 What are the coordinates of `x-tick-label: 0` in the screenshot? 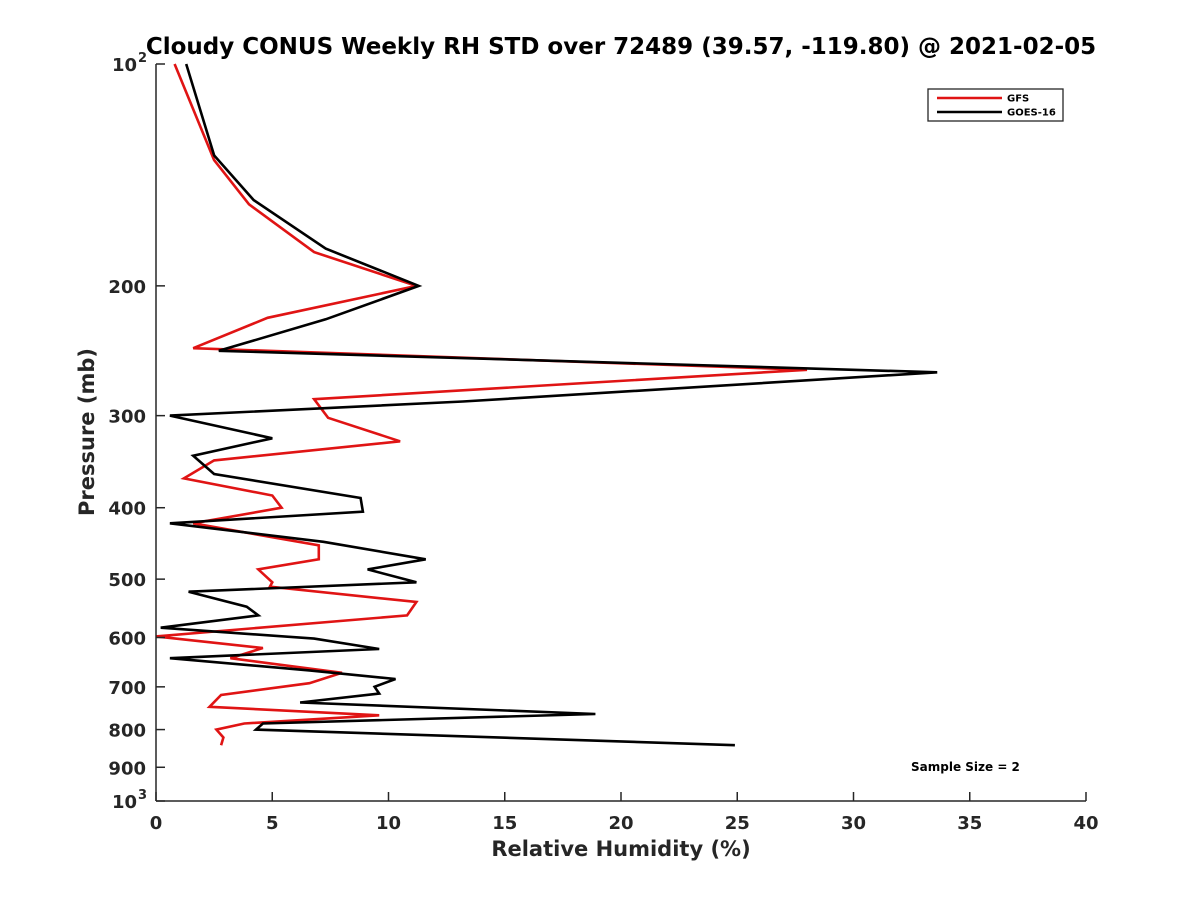 It's located at (156, 823).